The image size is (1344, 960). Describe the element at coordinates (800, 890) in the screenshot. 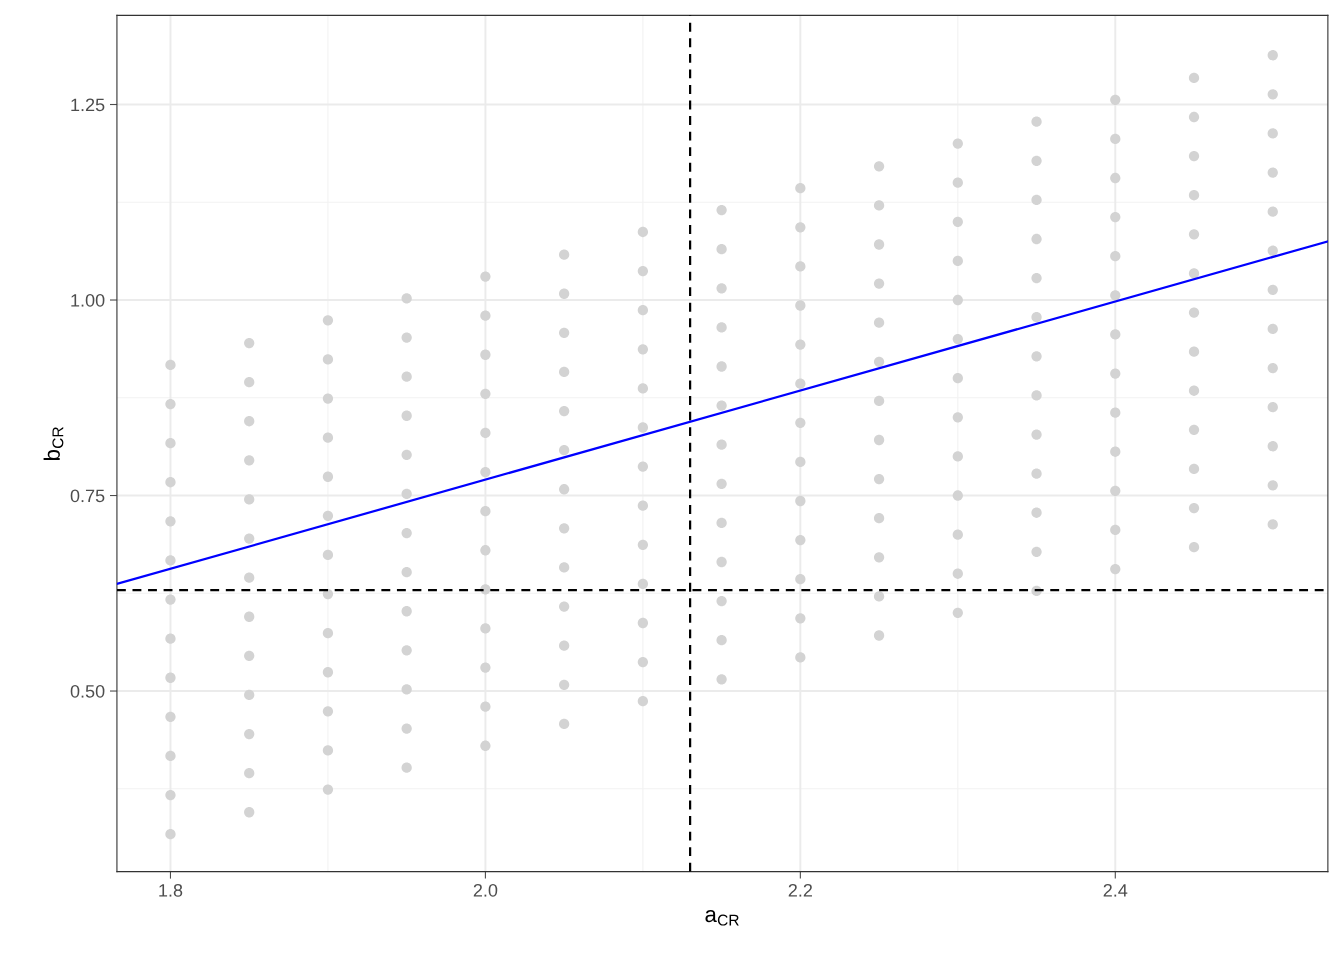

I see `x-tick-label: 2.2` at that location.